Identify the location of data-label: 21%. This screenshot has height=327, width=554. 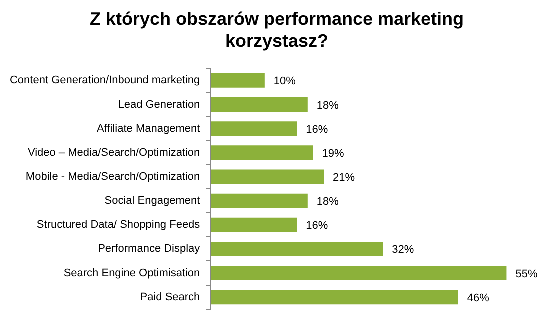
(344, 178).